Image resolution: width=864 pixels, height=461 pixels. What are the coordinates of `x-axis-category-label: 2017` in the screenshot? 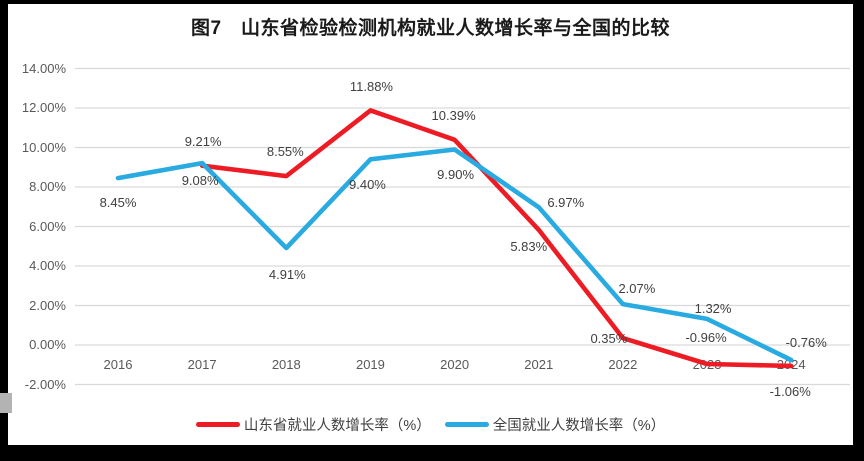 It's located at (202, 364).